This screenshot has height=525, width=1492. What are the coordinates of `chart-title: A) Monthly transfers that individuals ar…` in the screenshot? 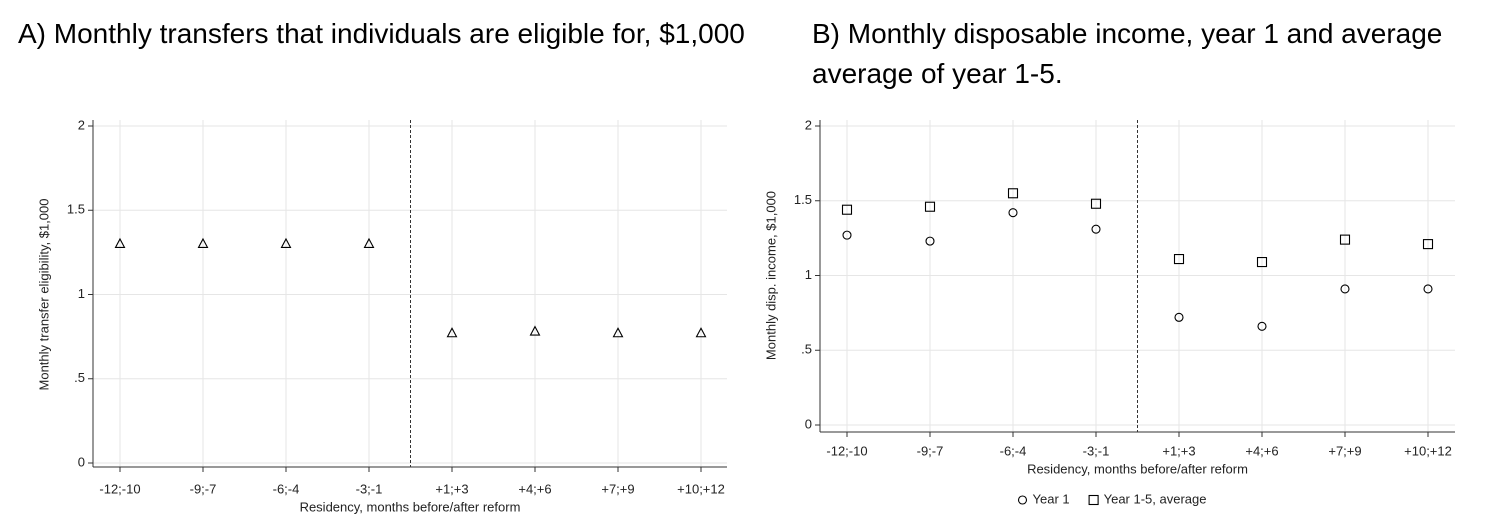 It's located at (381, 33).